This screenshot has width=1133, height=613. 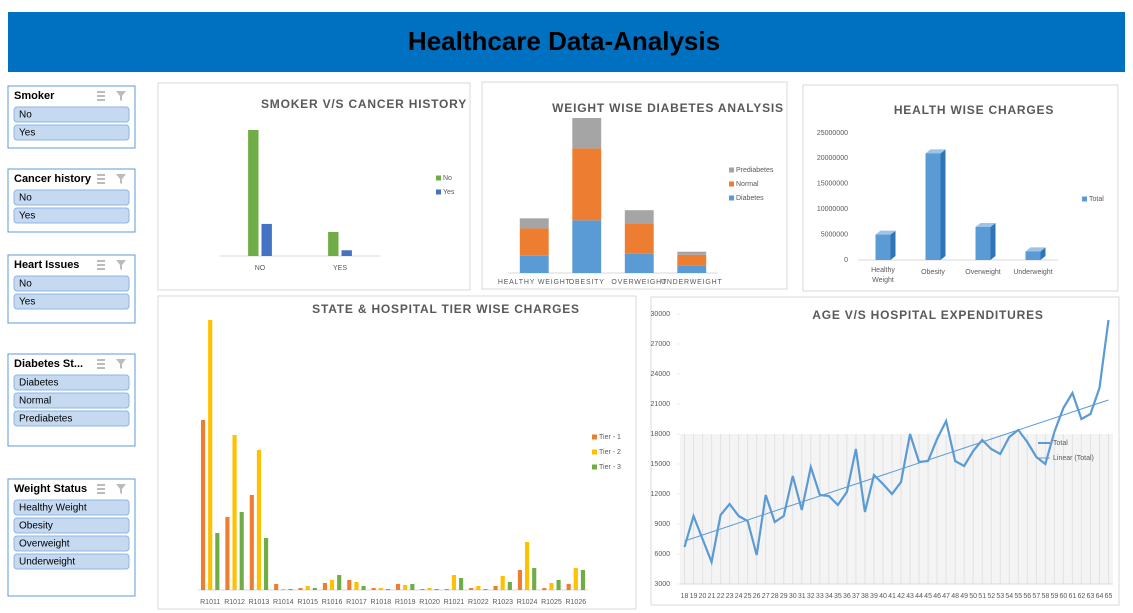 I want to click on slicer-title: Weight Status, so click(x=50, y=489).